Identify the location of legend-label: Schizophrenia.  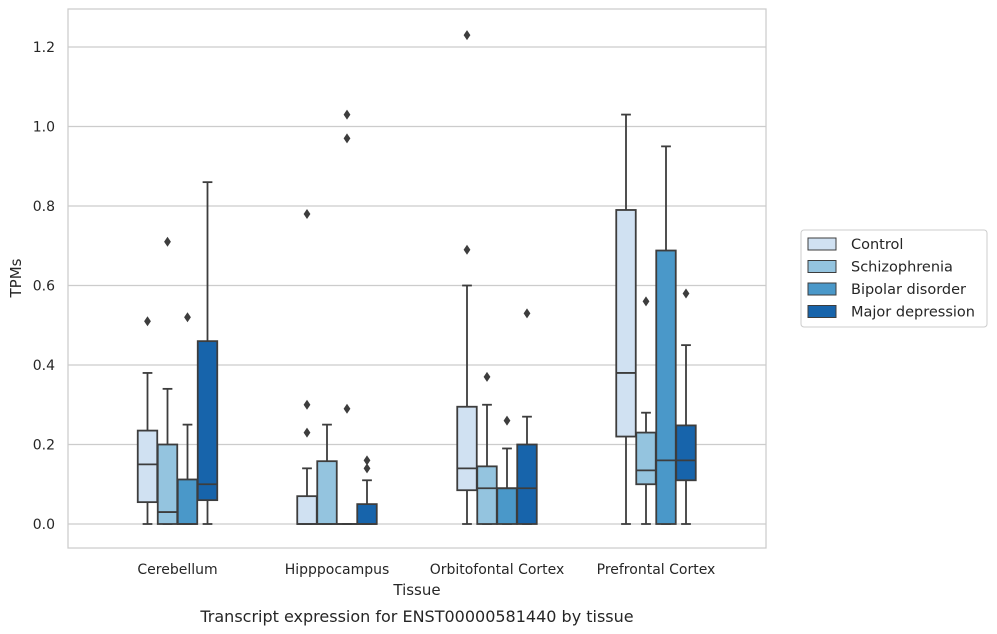
(902, 268).